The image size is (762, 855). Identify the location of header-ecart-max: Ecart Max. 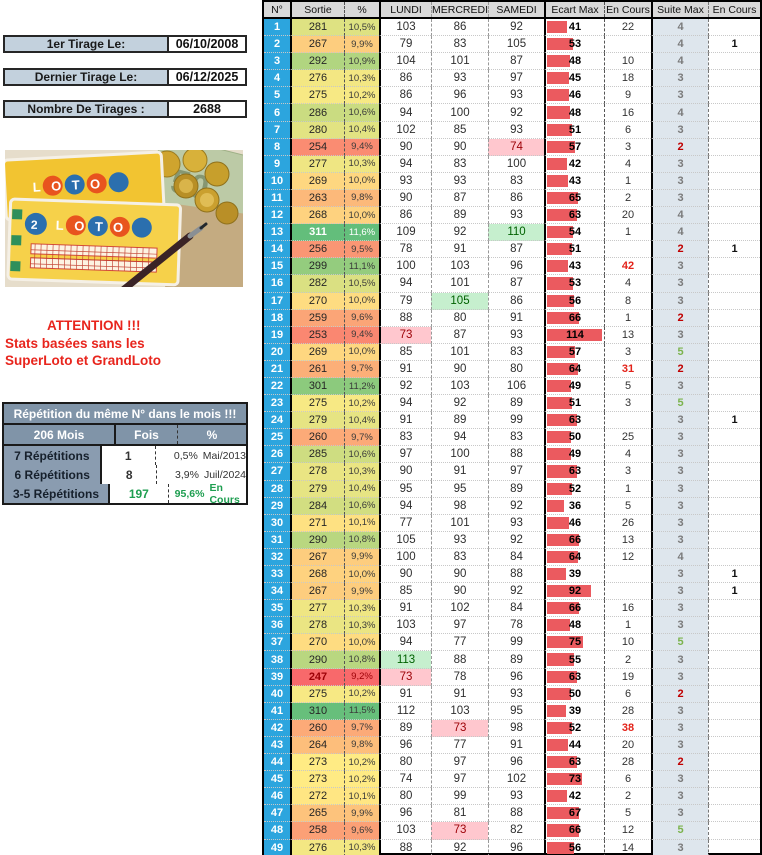
(574, 9).